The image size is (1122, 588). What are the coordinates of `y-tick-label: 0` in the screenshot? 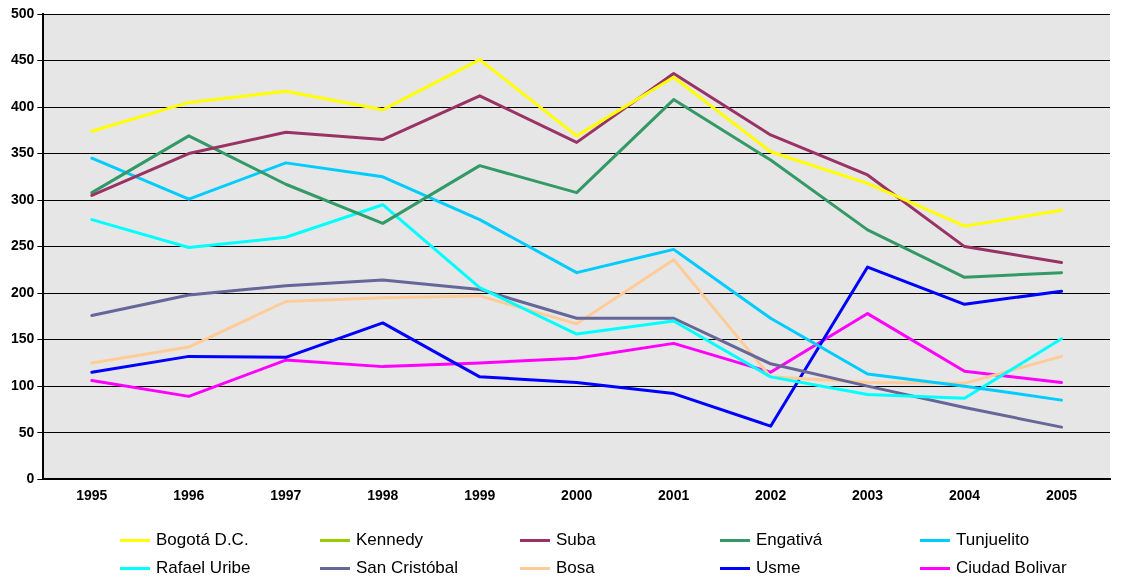 It's located at (30, 478).